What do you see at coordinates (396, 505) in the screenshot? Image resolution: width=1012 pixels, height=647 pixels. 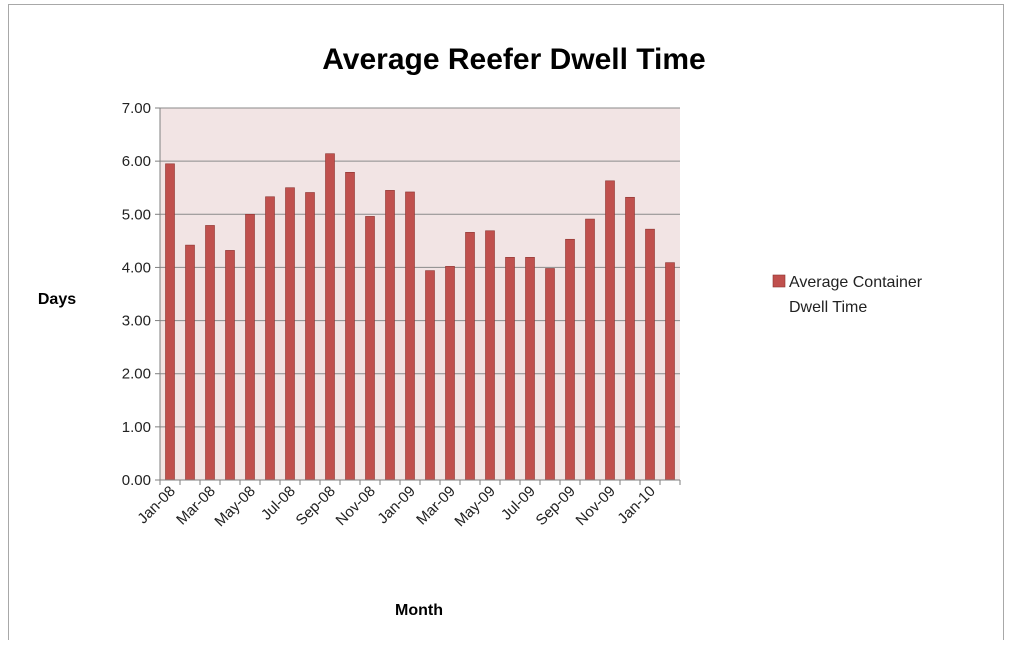 I see `x-tick-label: Jan-09` at bounding box center [396, 505].